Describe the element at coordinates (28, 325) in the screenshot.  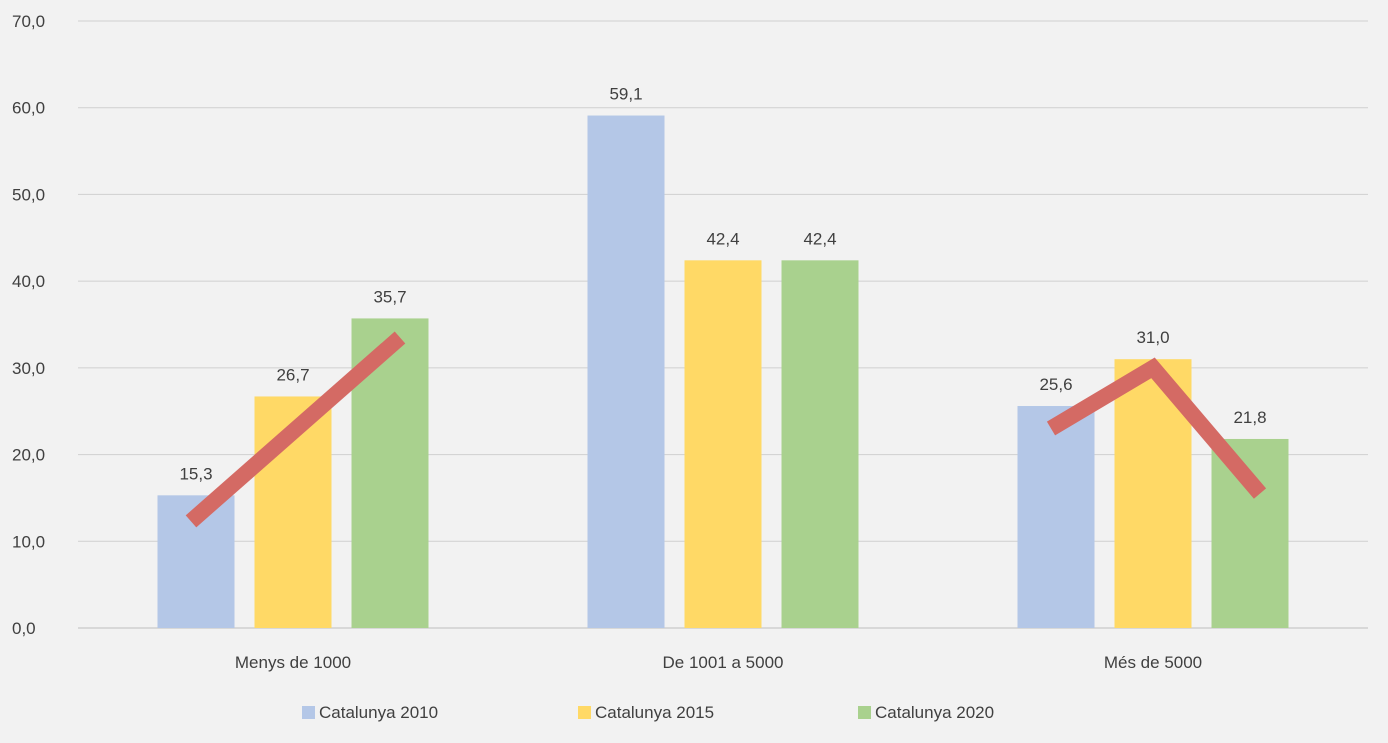
I see `y-axis-ticks: 0,0 10,0 20,0 30,0 40,0 50,0 60,0 70,0` at that location.